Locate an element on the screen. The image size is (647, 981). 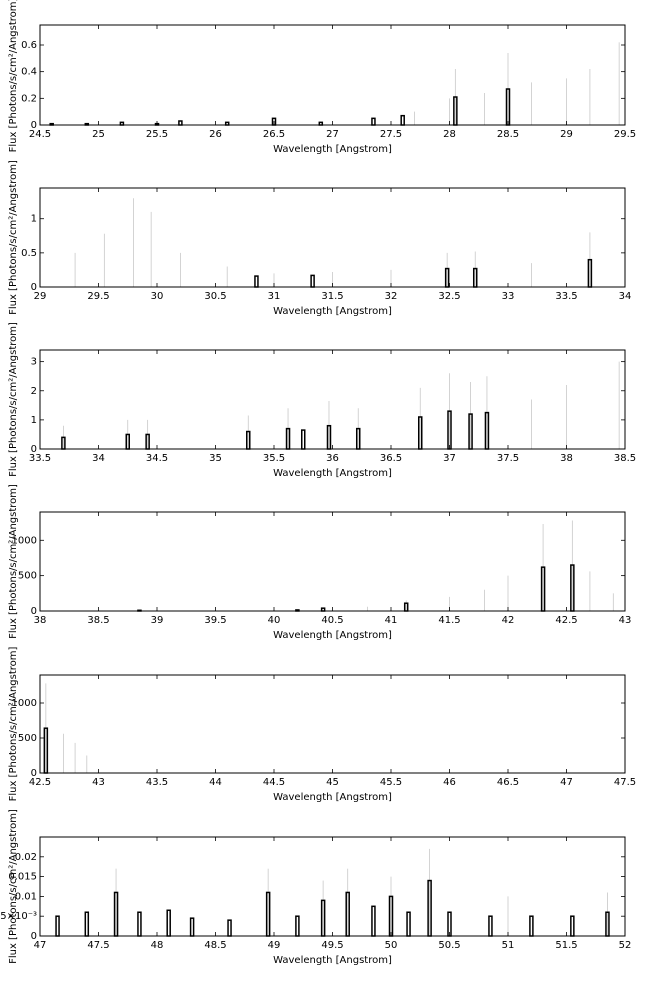
x-tick-label: 25.5 is located at coordinates (157, 134).